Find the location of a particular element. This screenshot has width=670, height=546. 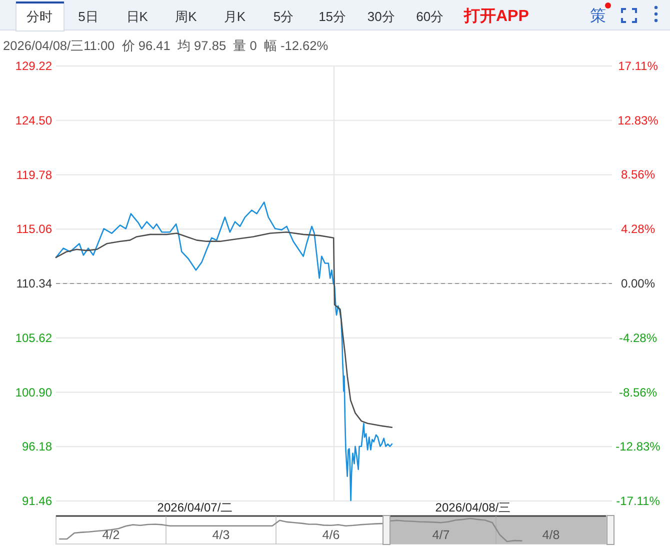

text: 5日 is located at coordinates (88, 16).